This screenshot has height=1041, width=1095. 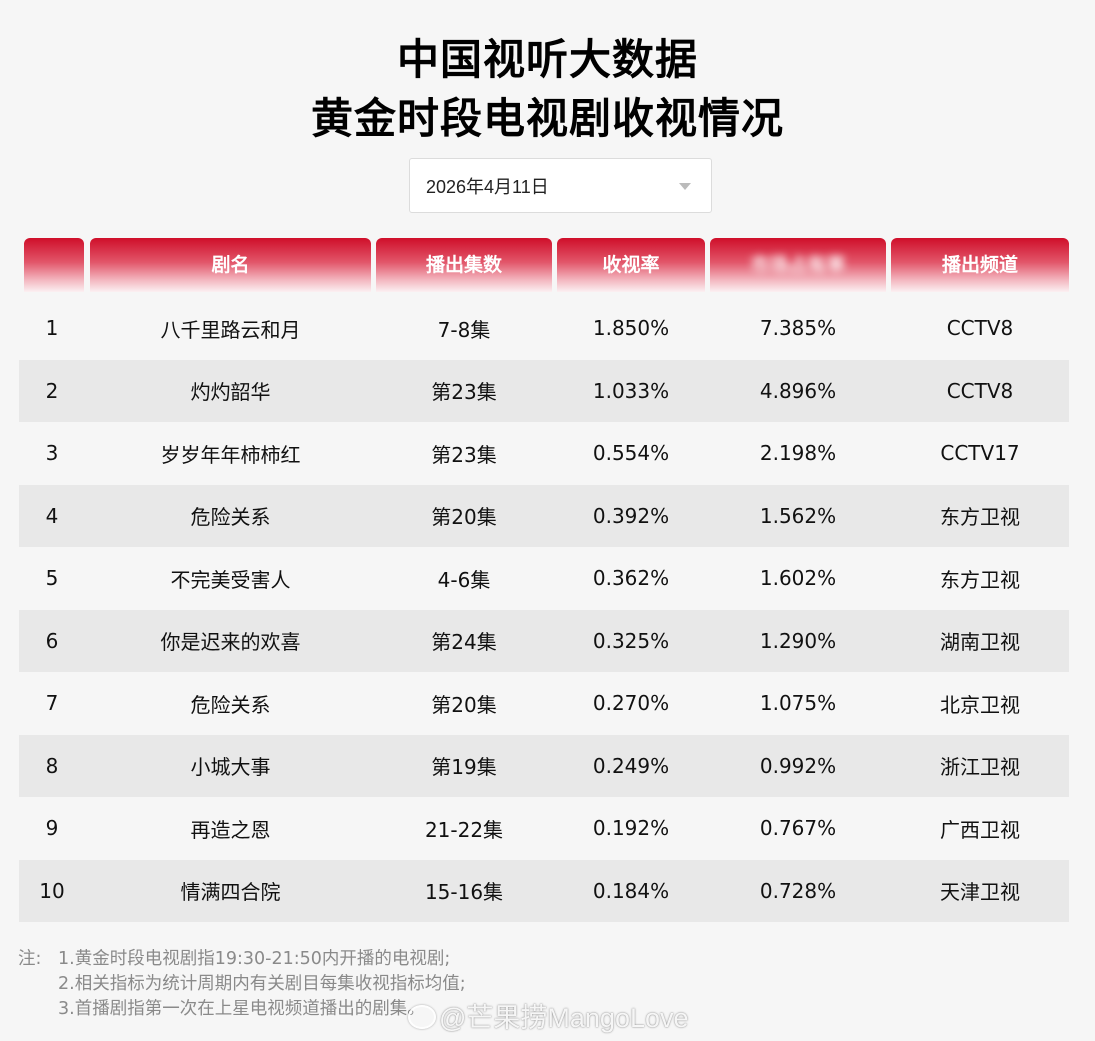 I want to click on share-cell: 1.602%, so click(x=798, y=578).